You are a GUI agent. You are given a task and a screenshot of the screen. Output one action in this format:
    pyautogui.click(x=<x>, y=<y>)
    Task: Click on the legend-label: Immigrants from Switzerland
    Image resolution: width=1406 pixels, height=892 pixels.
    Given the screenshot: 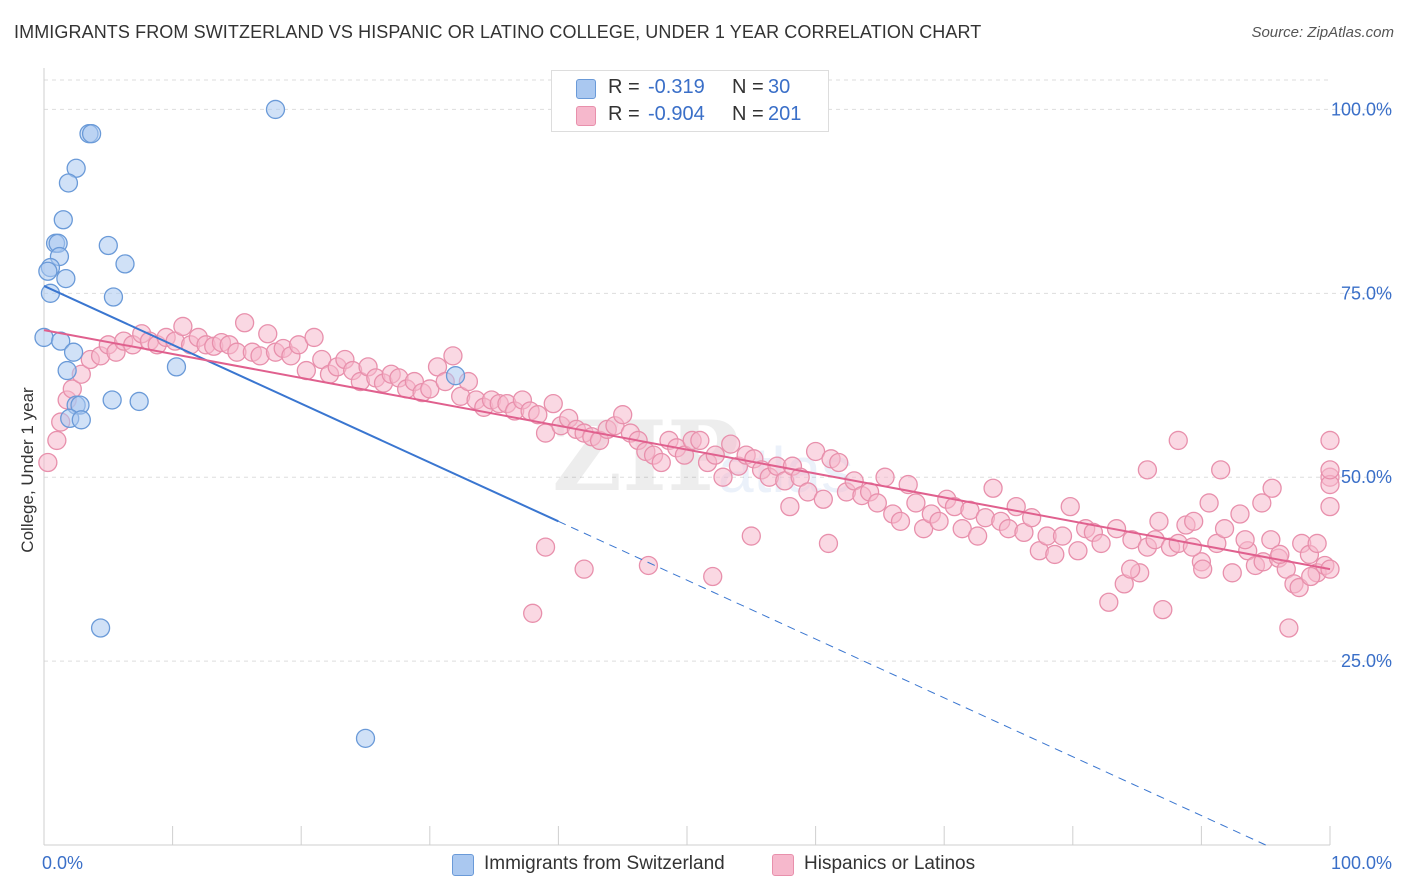 What is the action you would take?
    pyautogui.click(x=604, y=863)
    